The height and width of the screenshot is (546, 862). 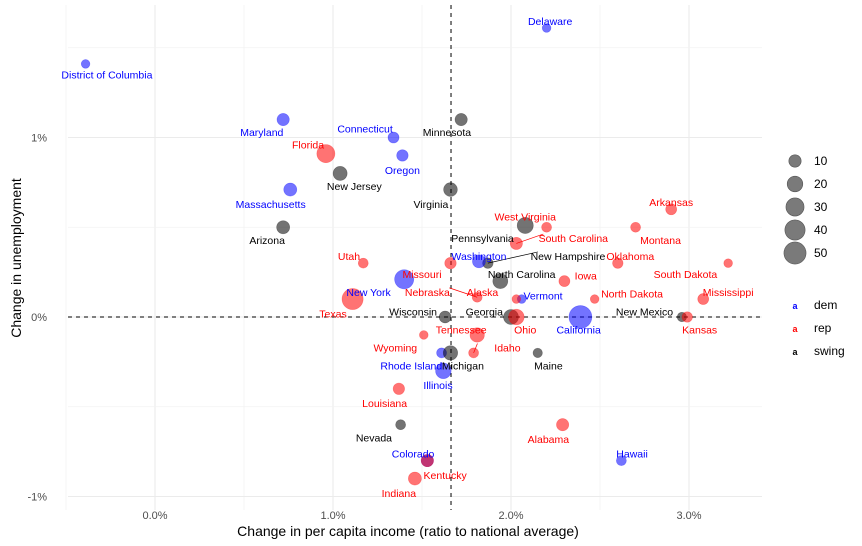 I want to click on label-virginia: Virginia, so click(x=430, y=205).